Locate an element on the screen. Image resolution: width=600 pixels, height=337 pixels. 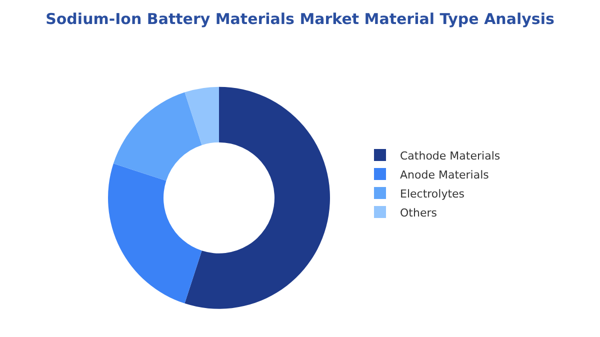
chart-title: Sodium-Ion Battery Materials Market Material Type Analysis is located at coordinates (300, 19).